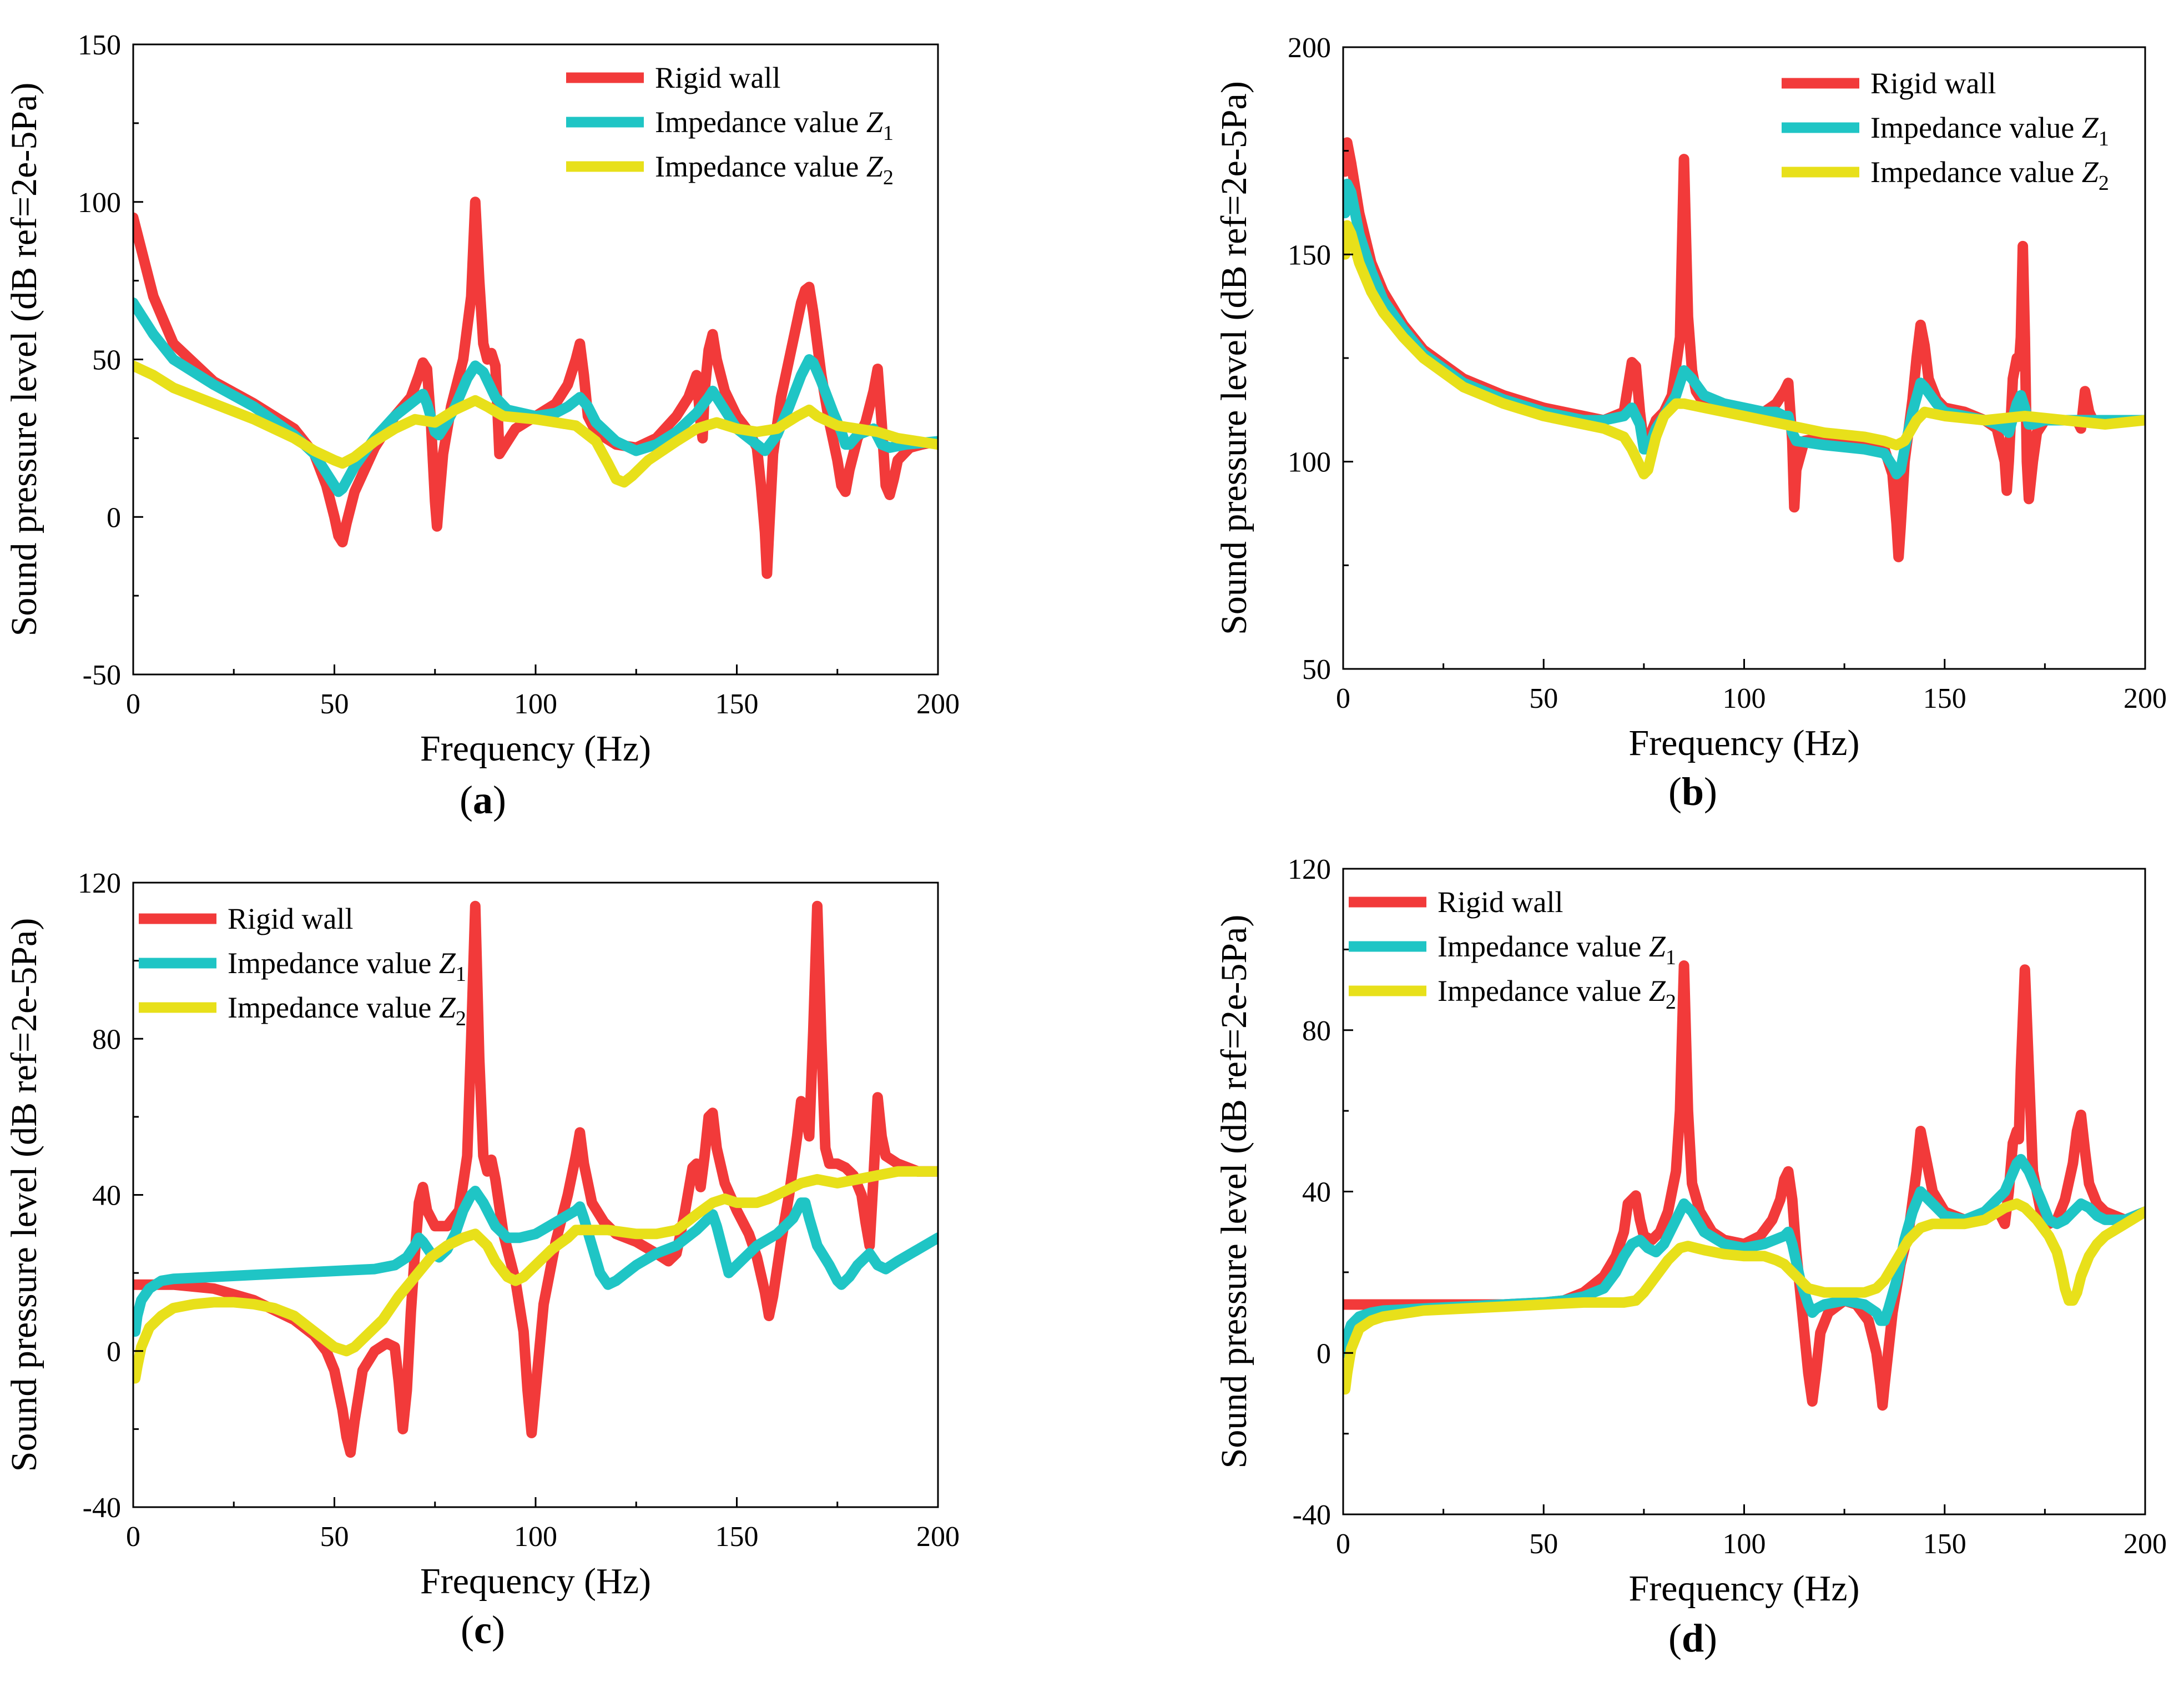  What do you see at coordinates (1692, 1638) in the screenshot?
I see `panel-label: (d)` at bounding box center [1692, 1638].